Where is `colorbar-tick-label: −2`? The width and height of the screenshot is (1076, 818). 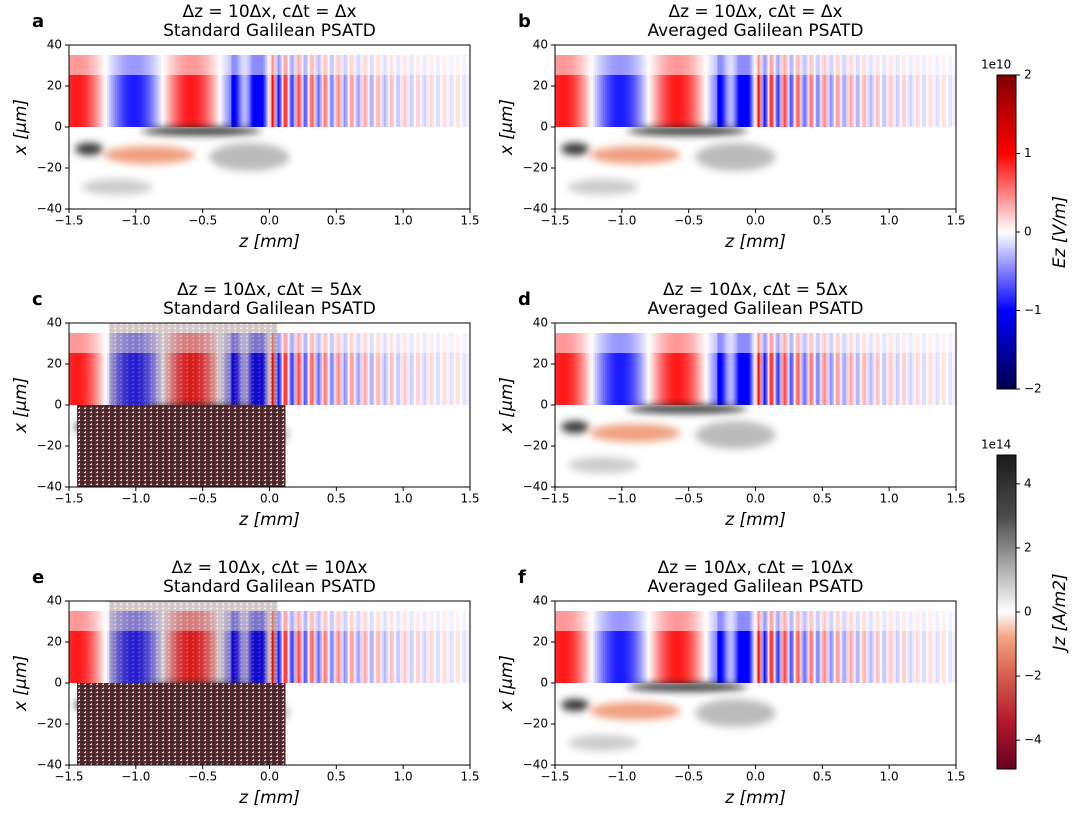 colorbar-tick-label: −2 is located at coordinates (1033, 389).